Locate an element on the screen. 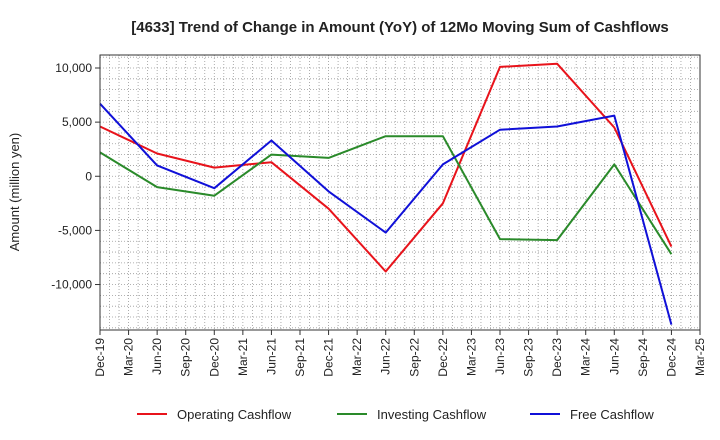 This screenshot has height=440, width=720. x-tick-label: Dec-21 is located at coordinates (329, 357).